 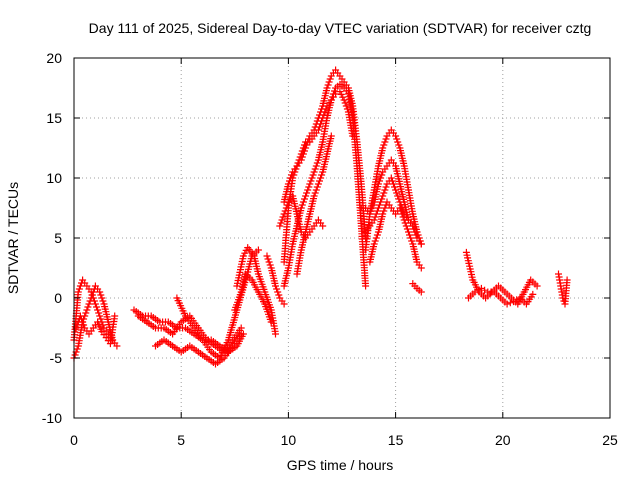 What do you see at coordinates (340, 465) in the screenshot?
I see `x-axis-label: GPS time / hours` at bounding box center [340, 465].